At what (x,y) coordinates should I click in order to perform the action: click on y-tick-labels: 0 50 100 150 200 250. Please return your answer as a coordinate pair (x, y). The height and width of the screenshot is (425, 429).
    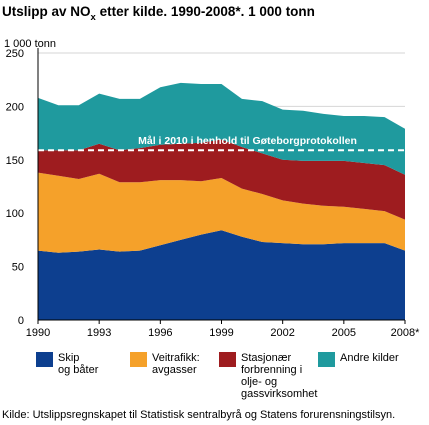
    Looking at the image, I should click on (15, 187).